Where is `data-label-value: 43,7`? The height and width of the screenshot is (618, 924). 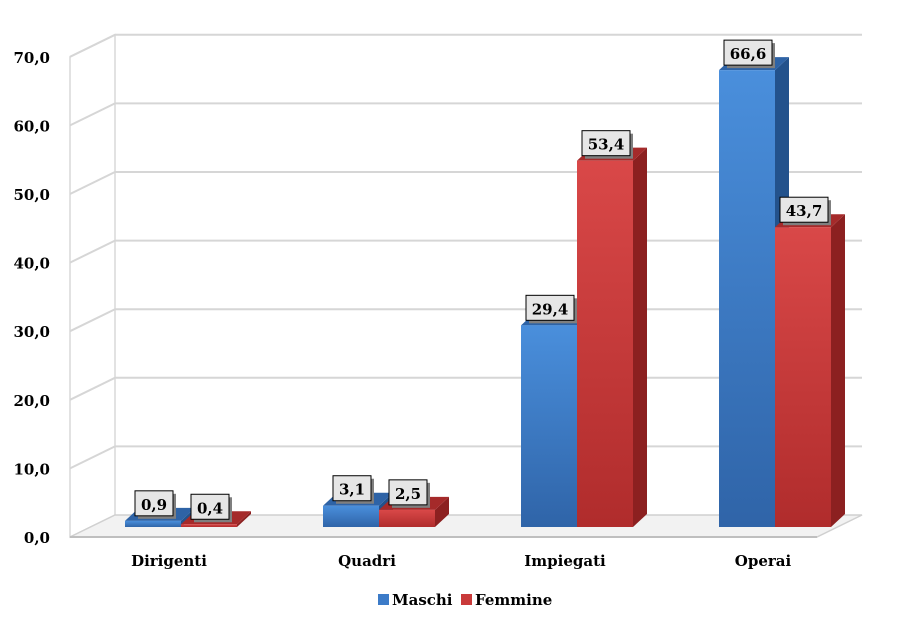
data-label-value: 43,7 is located at coordinates (804, 211).